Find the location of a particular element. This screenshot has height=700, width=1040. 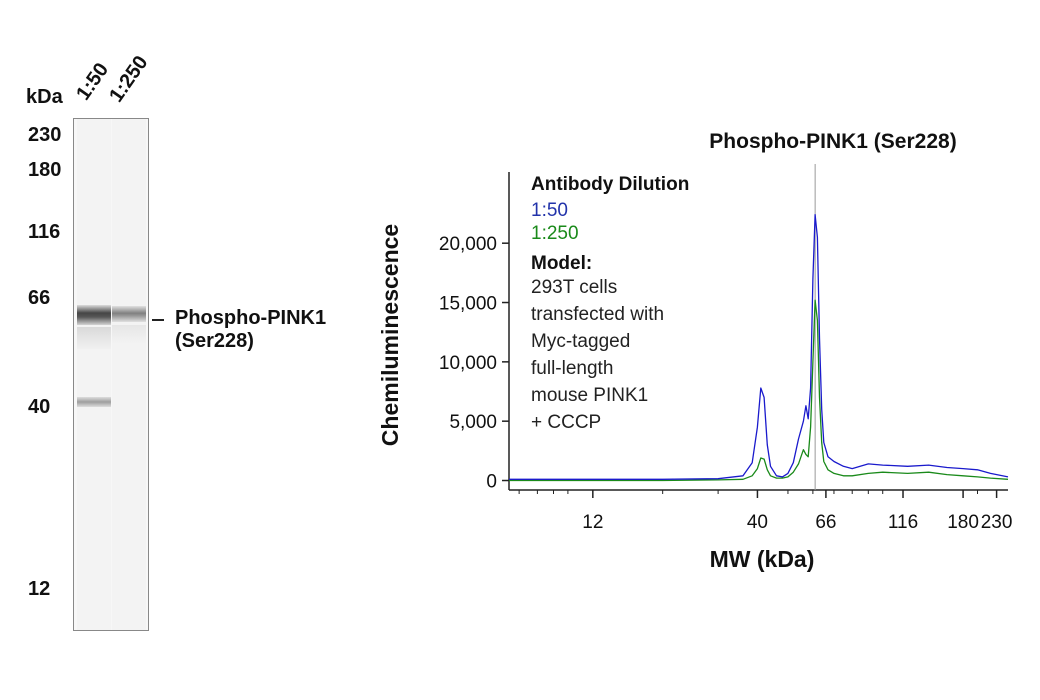

marker-230: 230 is located at coordinates (45, 135).